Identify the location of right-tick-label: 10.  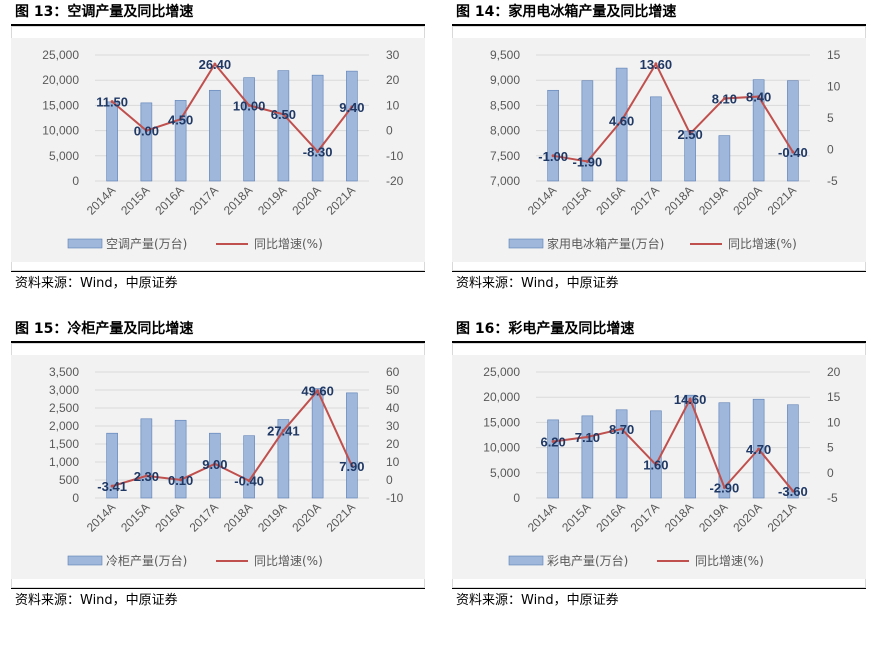
(393, 105).